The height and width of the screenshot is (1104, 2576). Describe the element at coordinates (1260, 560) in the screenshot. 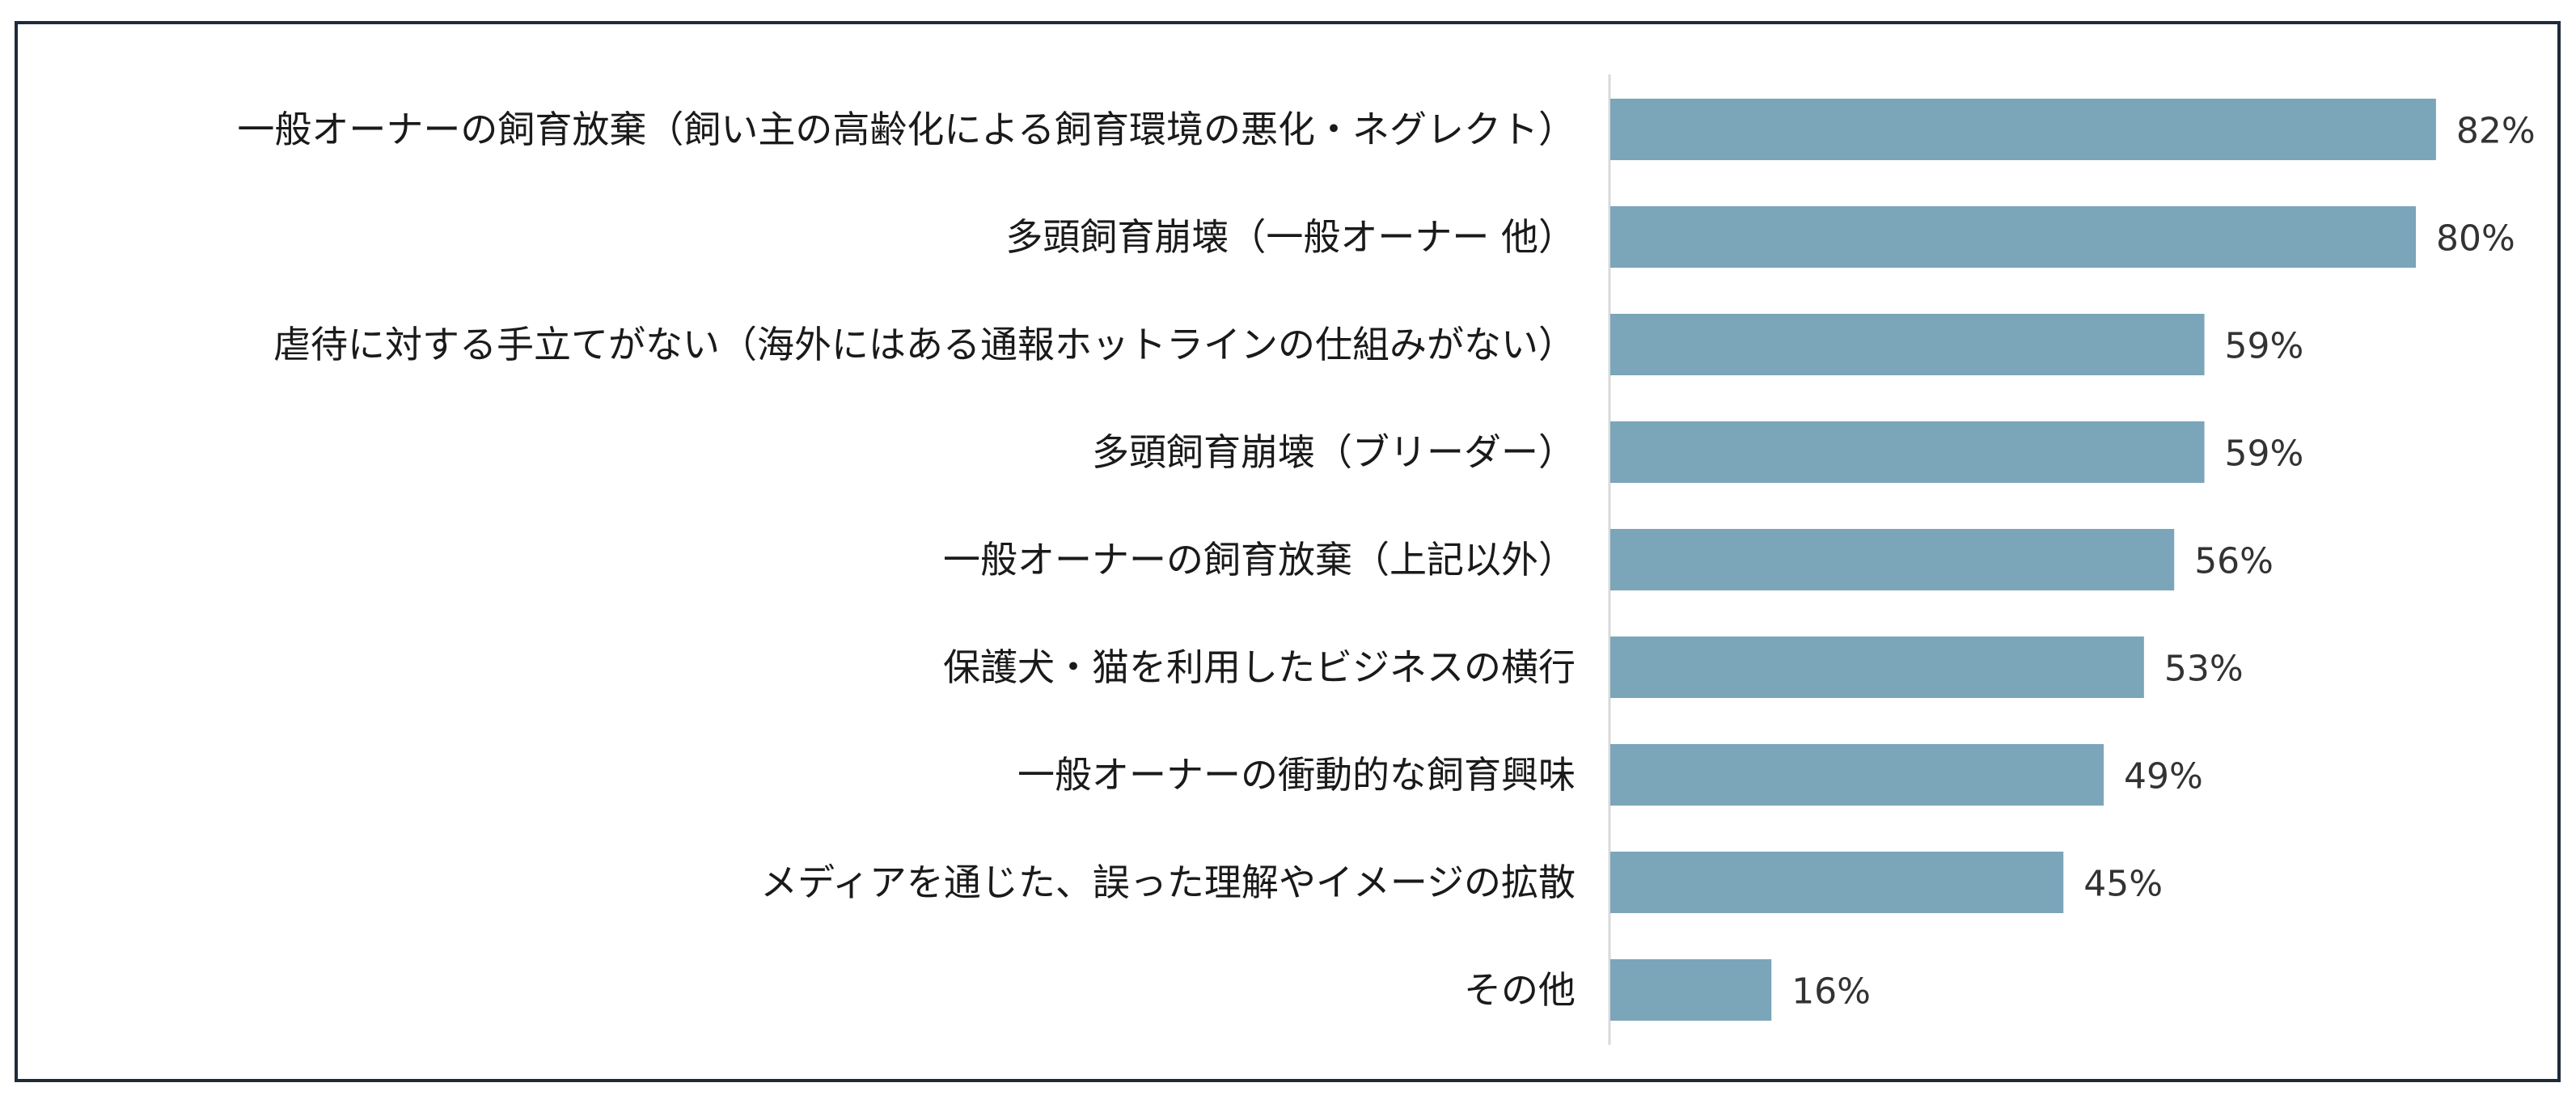

I see `category-label: 一般オーナーの飼育放棄（上記以外）` at that location.